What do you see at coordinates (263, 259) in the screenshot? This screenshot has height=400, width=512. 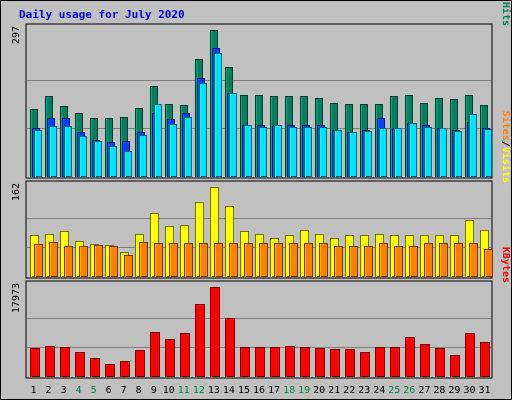 I see `series-sites` at bounding box center [263, 259].